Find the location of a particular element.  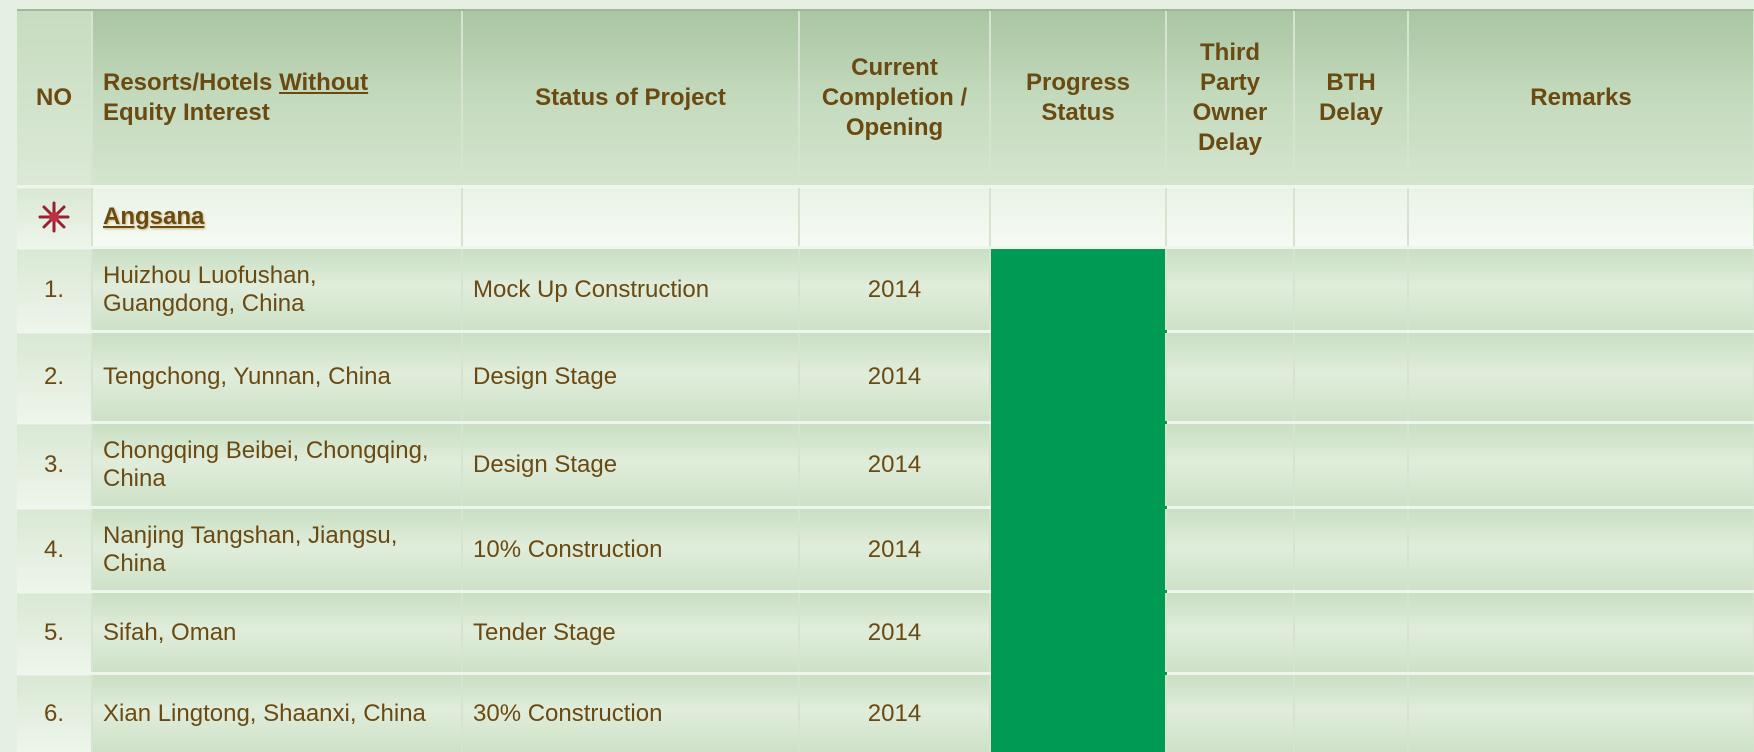

header-cell: Progress Status is located at coordinates (1078, 99).